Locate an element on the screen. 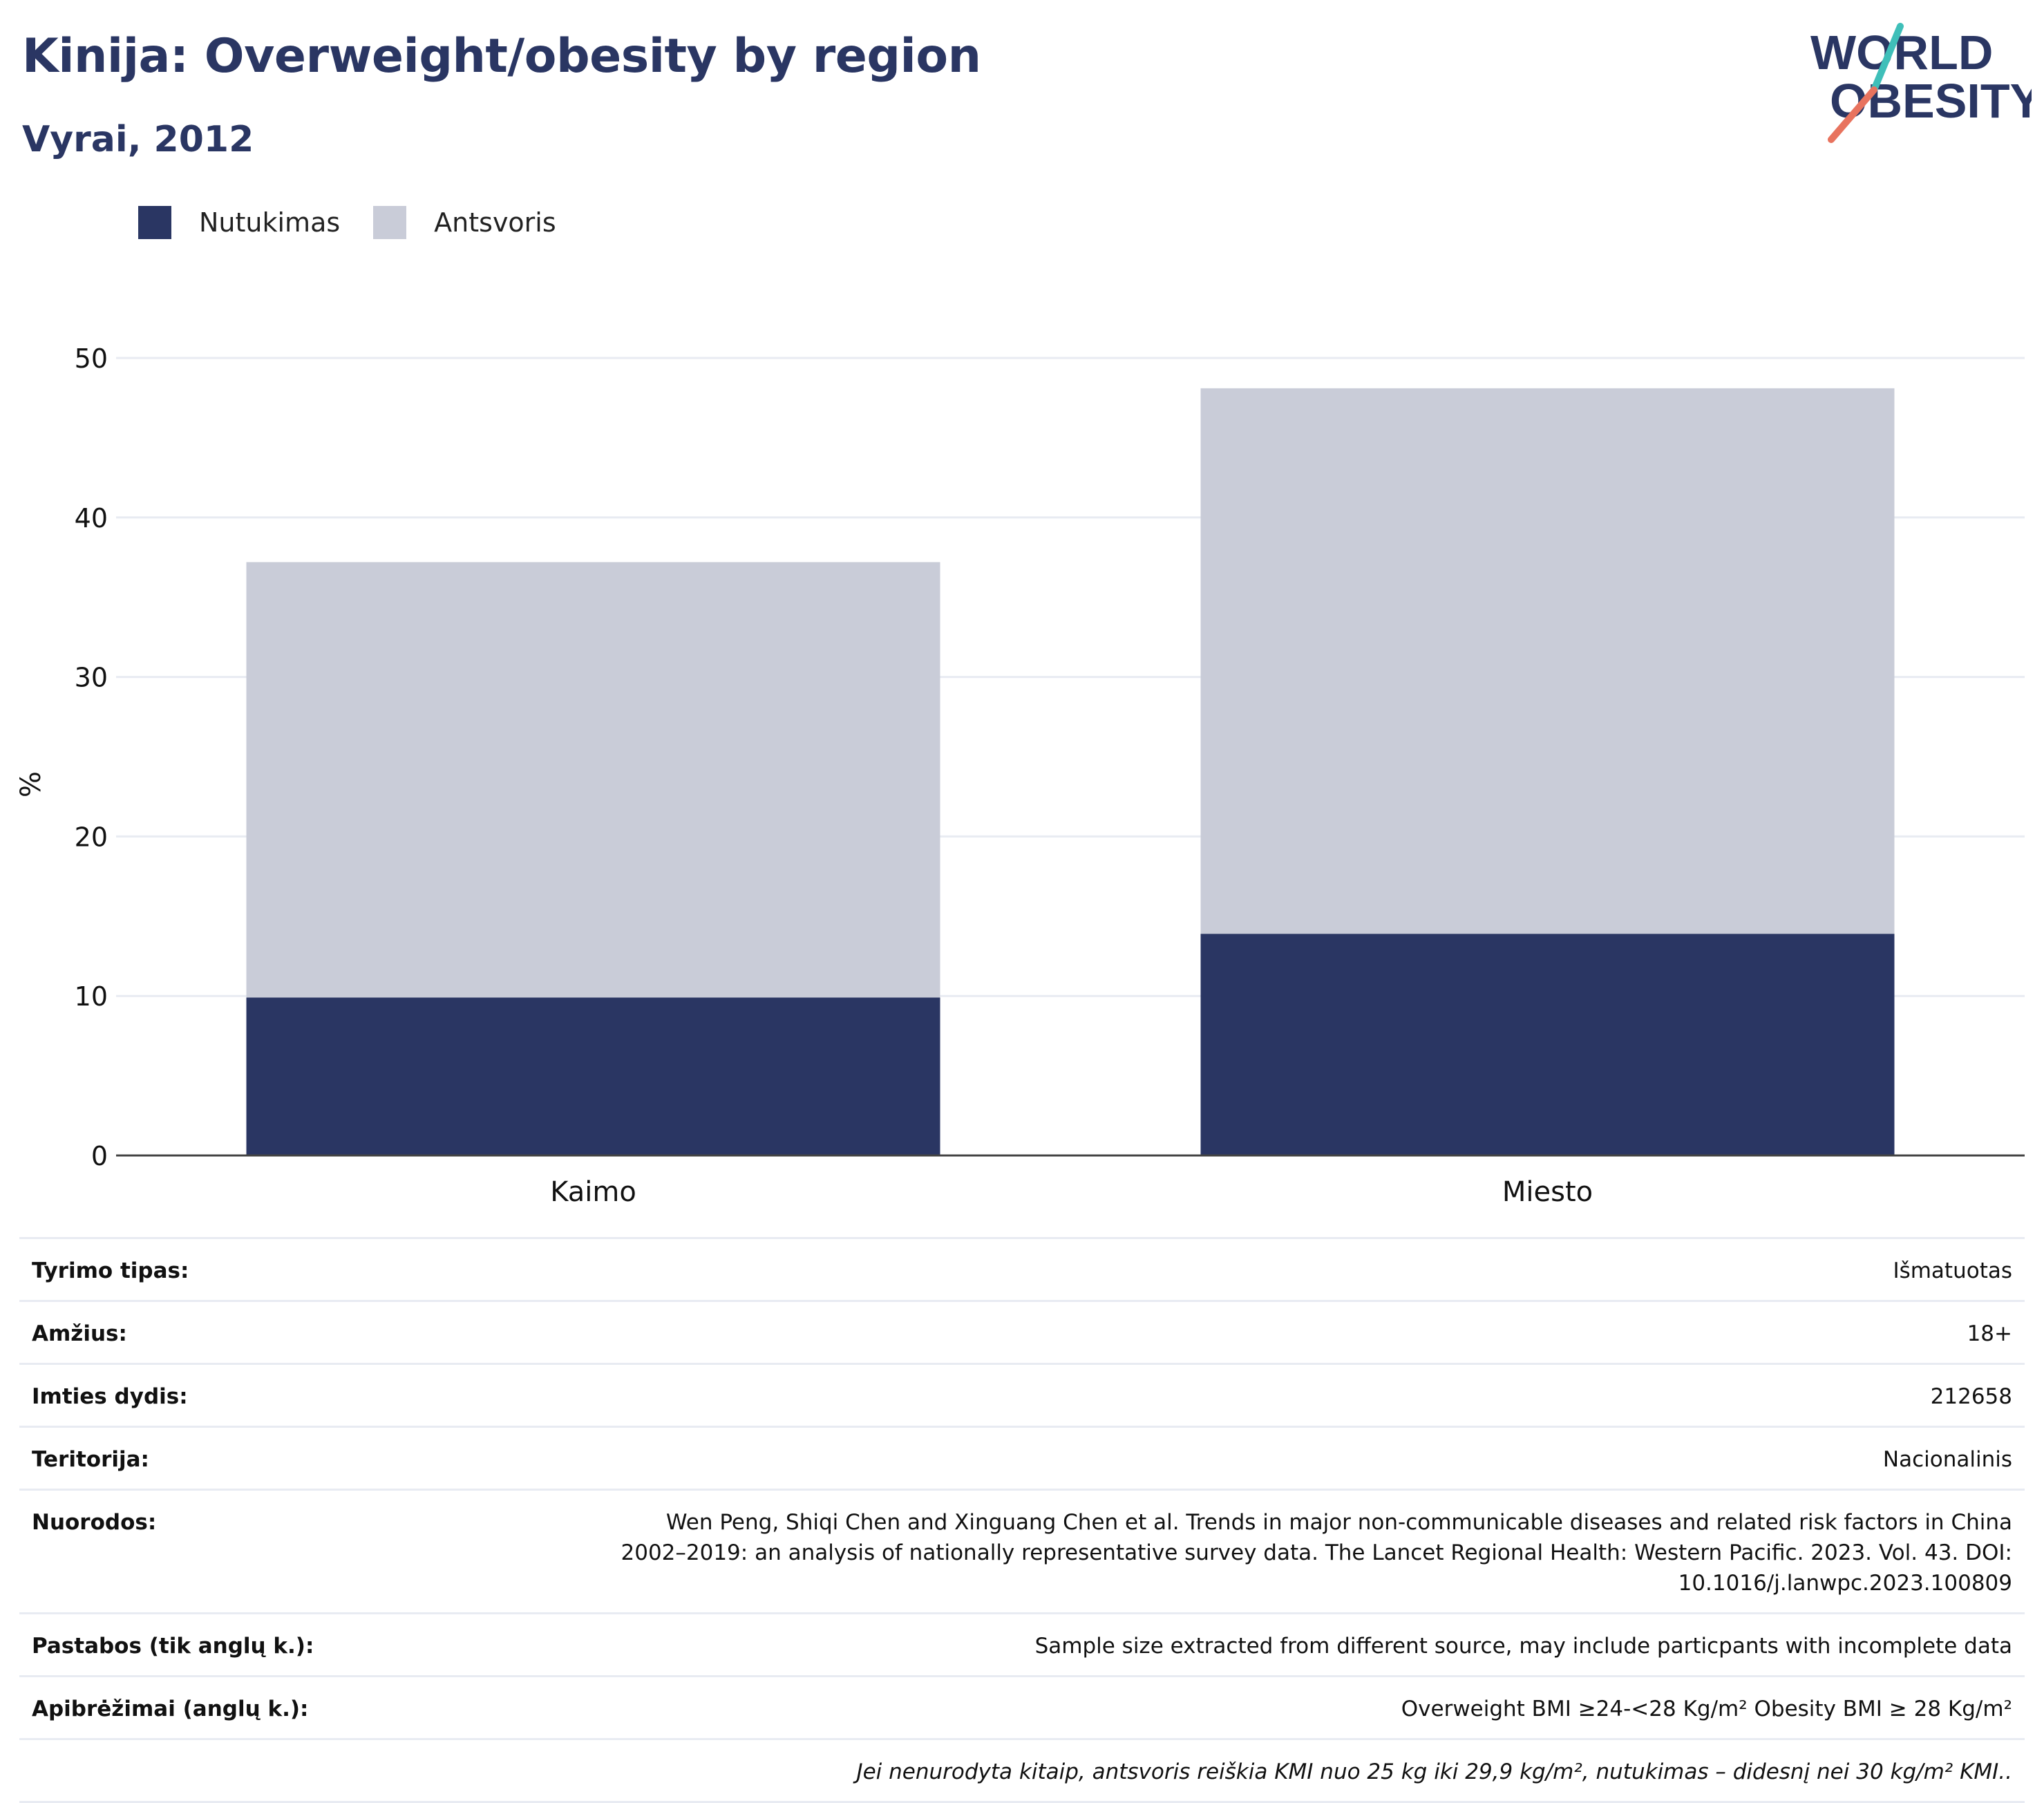 This screenshot has width=2044, height=1803. legend-label-overweight: Antsvoris is located at coordinates (495, 222).